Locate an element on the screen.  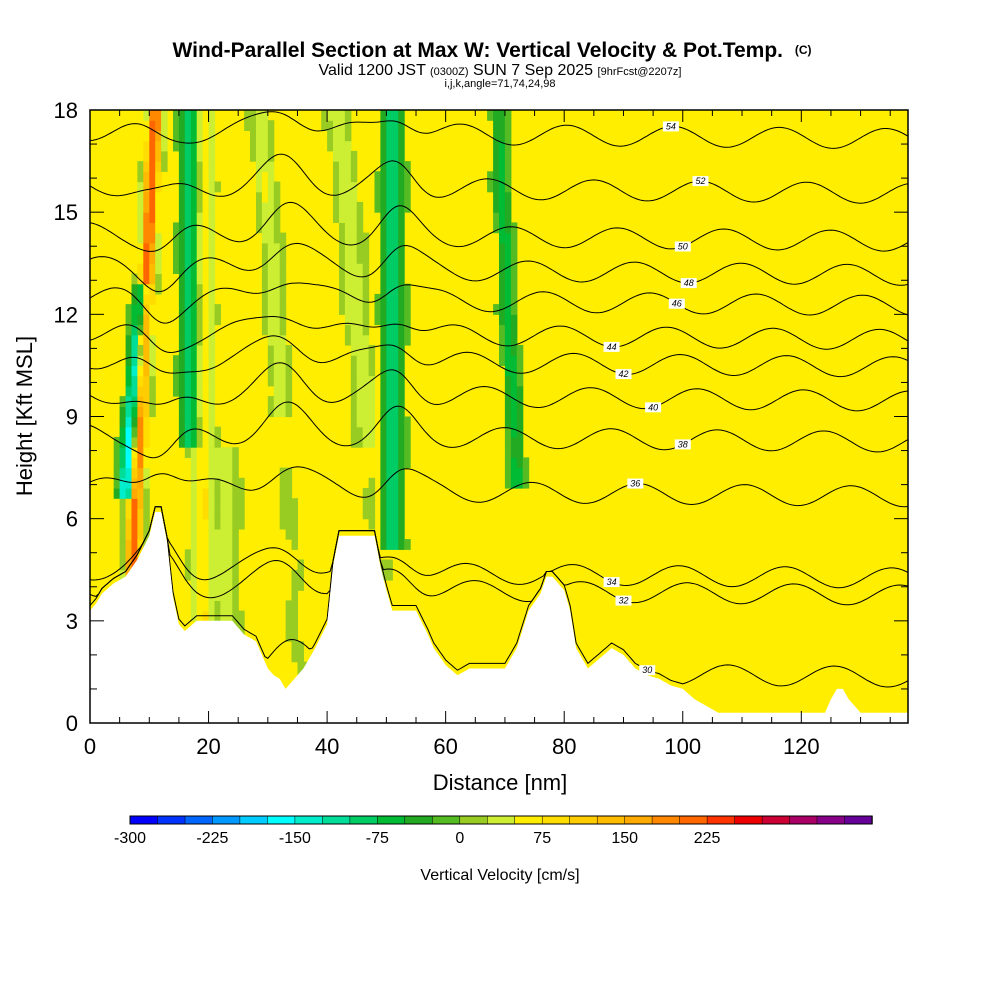
y-tick-label: 12 is located at coordinates (66, 314).